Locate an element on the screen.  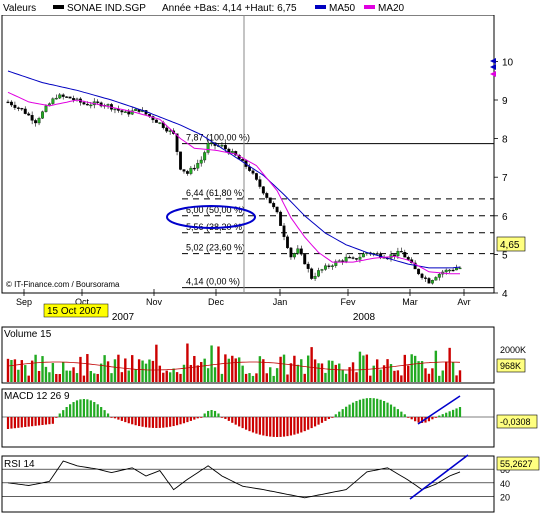
macd-value: -0,0308 is located at coordinates (515, 422).